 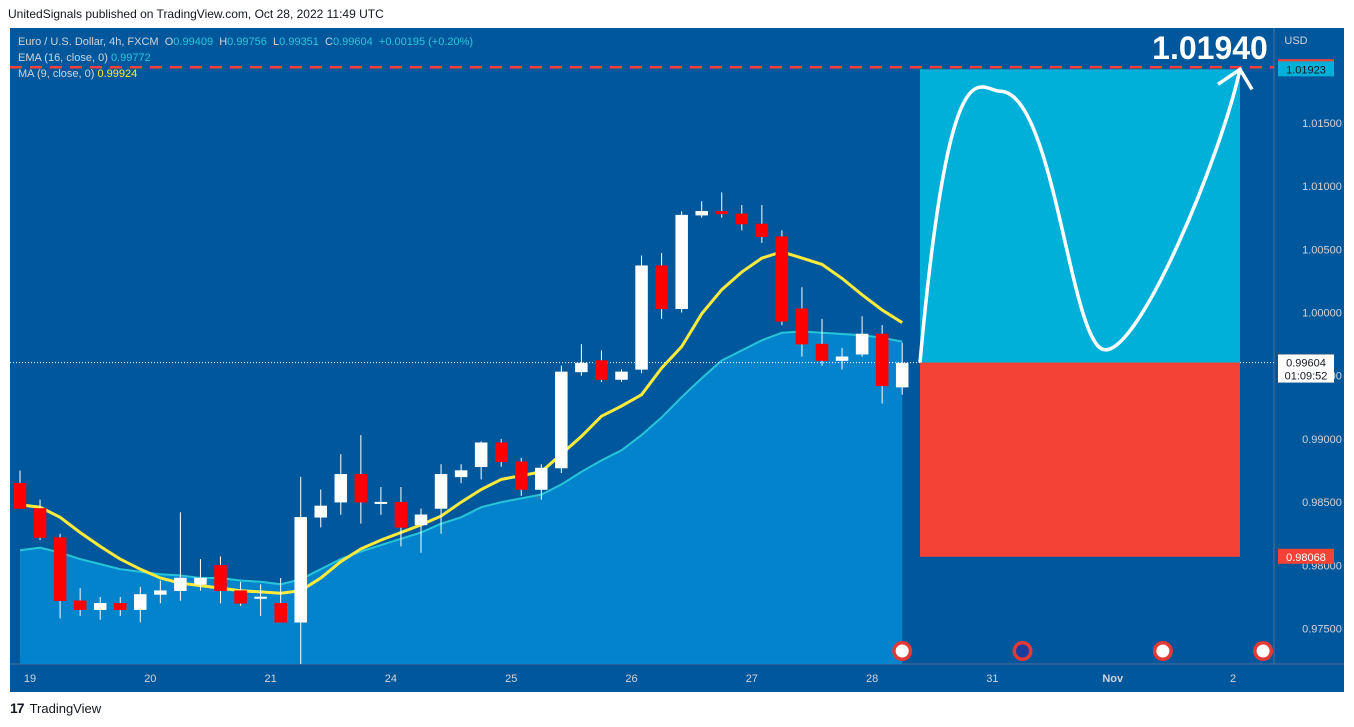 What do you see at coordinates (88, 42) in the screenshot?
I see `symbol-name: Euro / U.S. Dollar, 4h, FXCM` at bounding box center [88, 42].